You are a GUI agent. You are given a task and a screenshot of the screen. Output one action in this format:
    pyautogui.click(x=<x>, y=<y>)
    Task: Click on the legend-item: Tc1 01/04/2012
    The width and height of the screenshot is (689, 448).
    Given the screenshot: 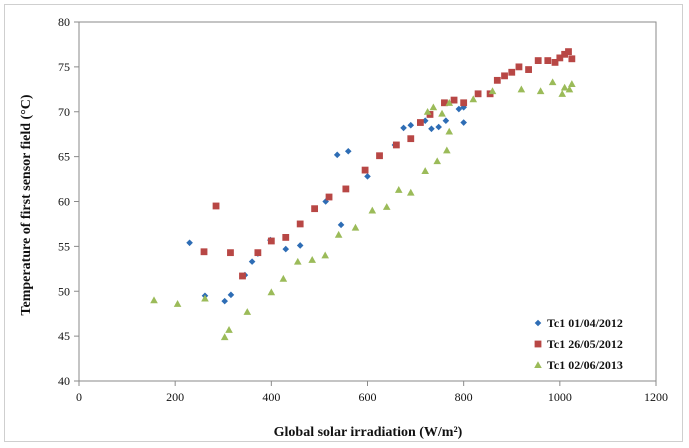 What is the action you would take?
    pyautogui.click(x=578, y=323)
    